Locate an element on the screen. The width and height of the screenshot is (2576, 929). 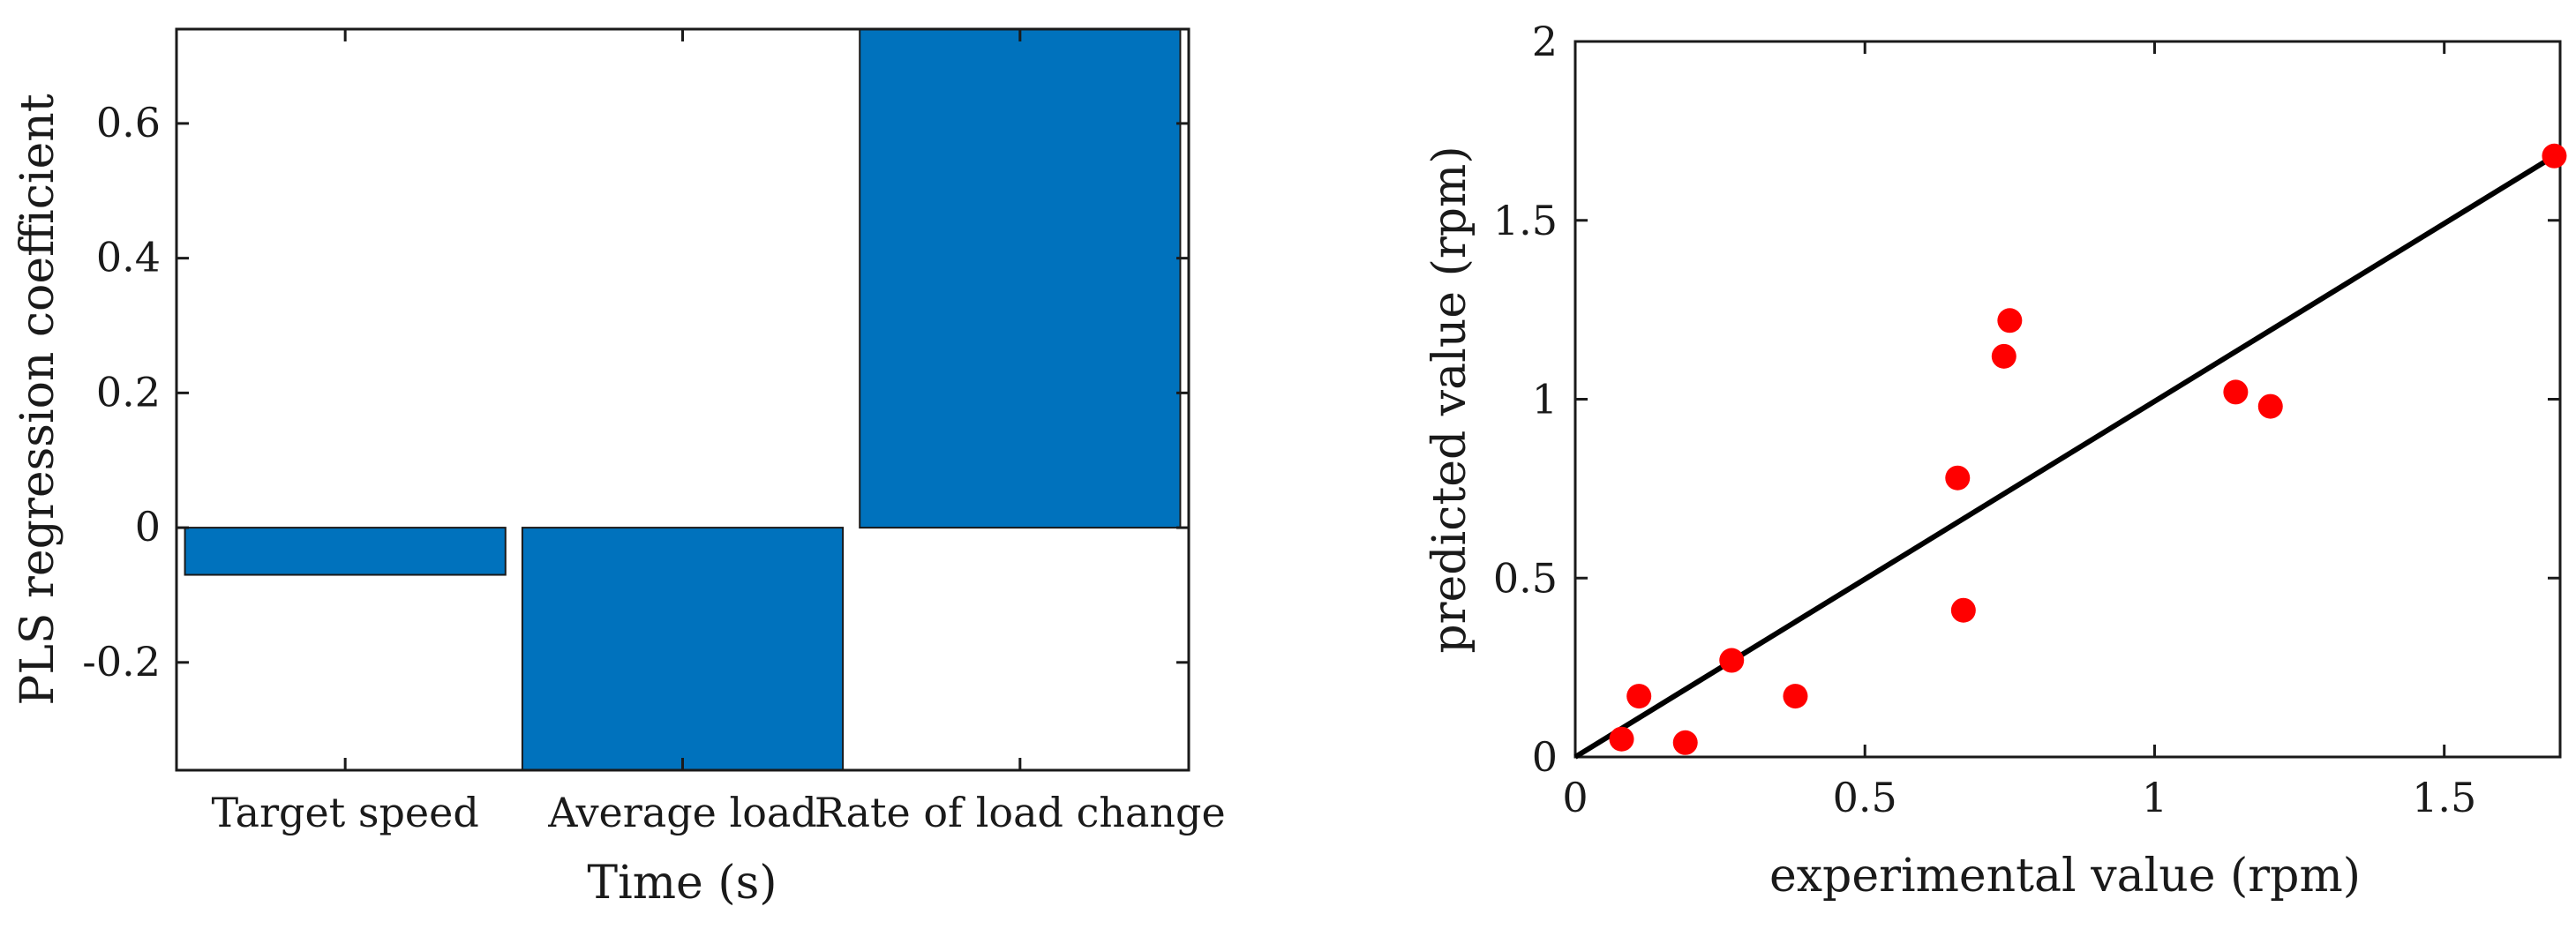
bar-ytick-label: 0.2 is located at coordinates (128, 392).